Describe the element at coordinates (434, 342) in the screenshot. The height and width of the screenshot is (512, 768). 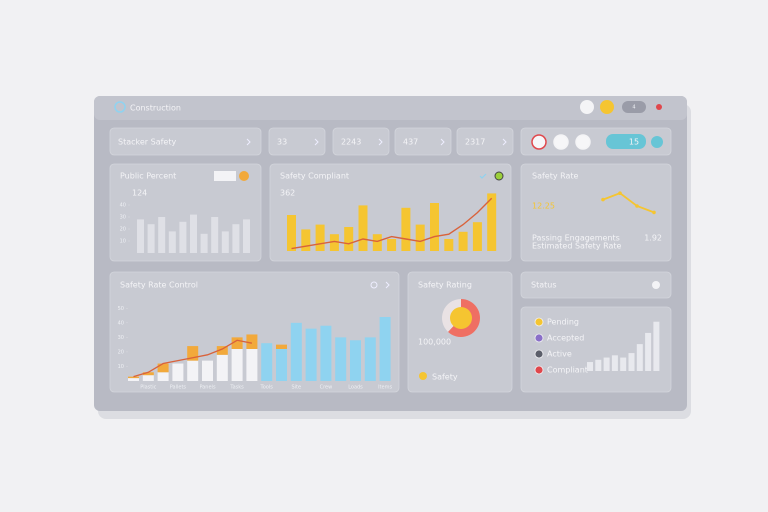
I see `card-value: 100,000` at that location.